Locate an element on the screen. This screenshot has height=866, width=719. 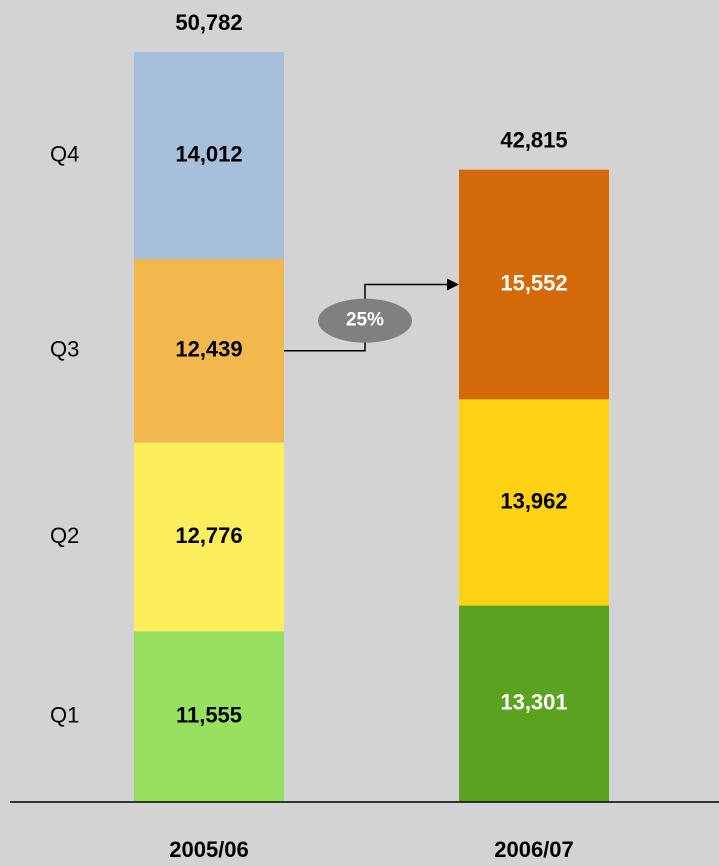
value-label: 13,301 is located at coordinates (533, 702).